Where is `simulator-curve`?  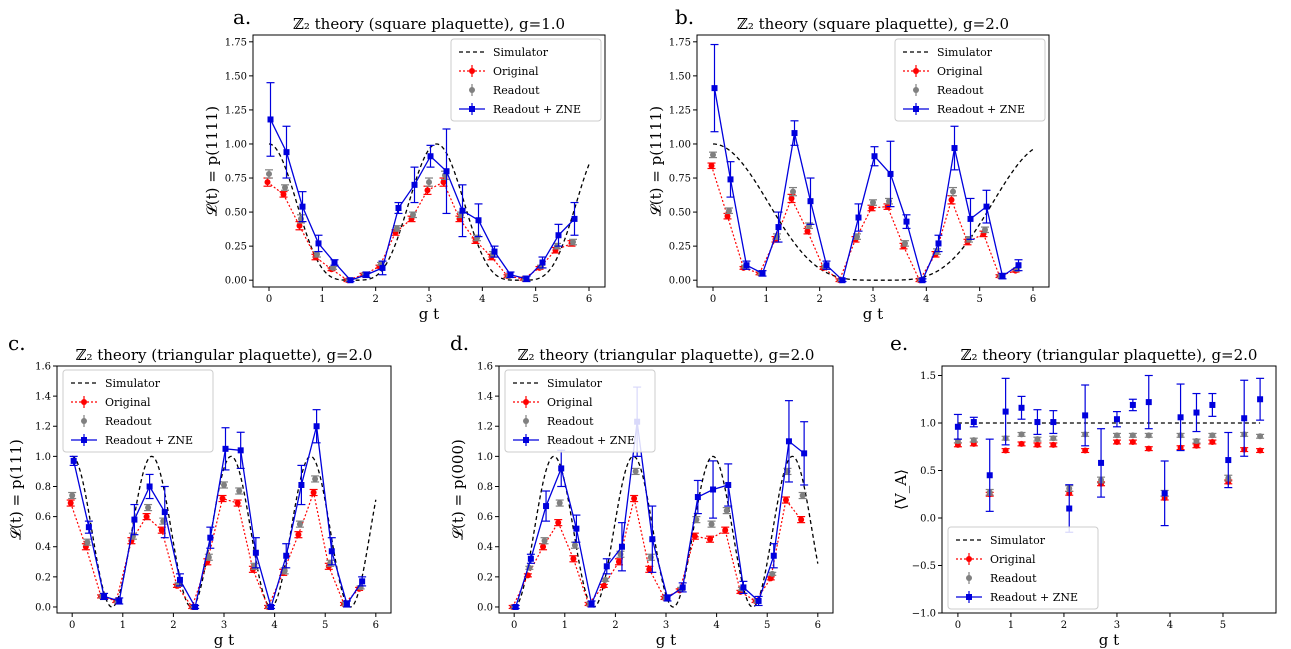
simulator-curve is located at coordinates (873, 212).